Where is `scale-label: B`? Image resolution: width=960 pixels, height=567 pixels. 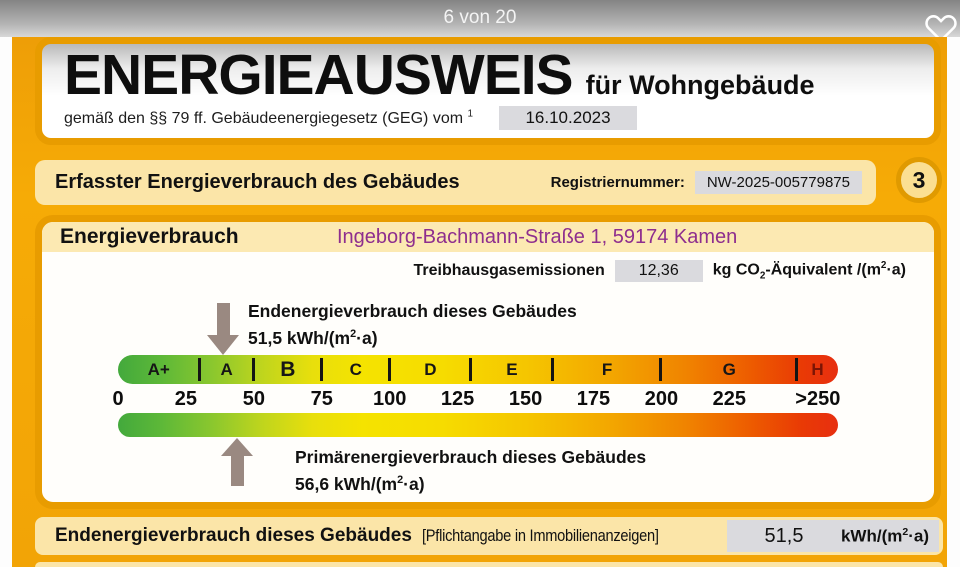
scale-label: B is located at coordinates (288, 369).